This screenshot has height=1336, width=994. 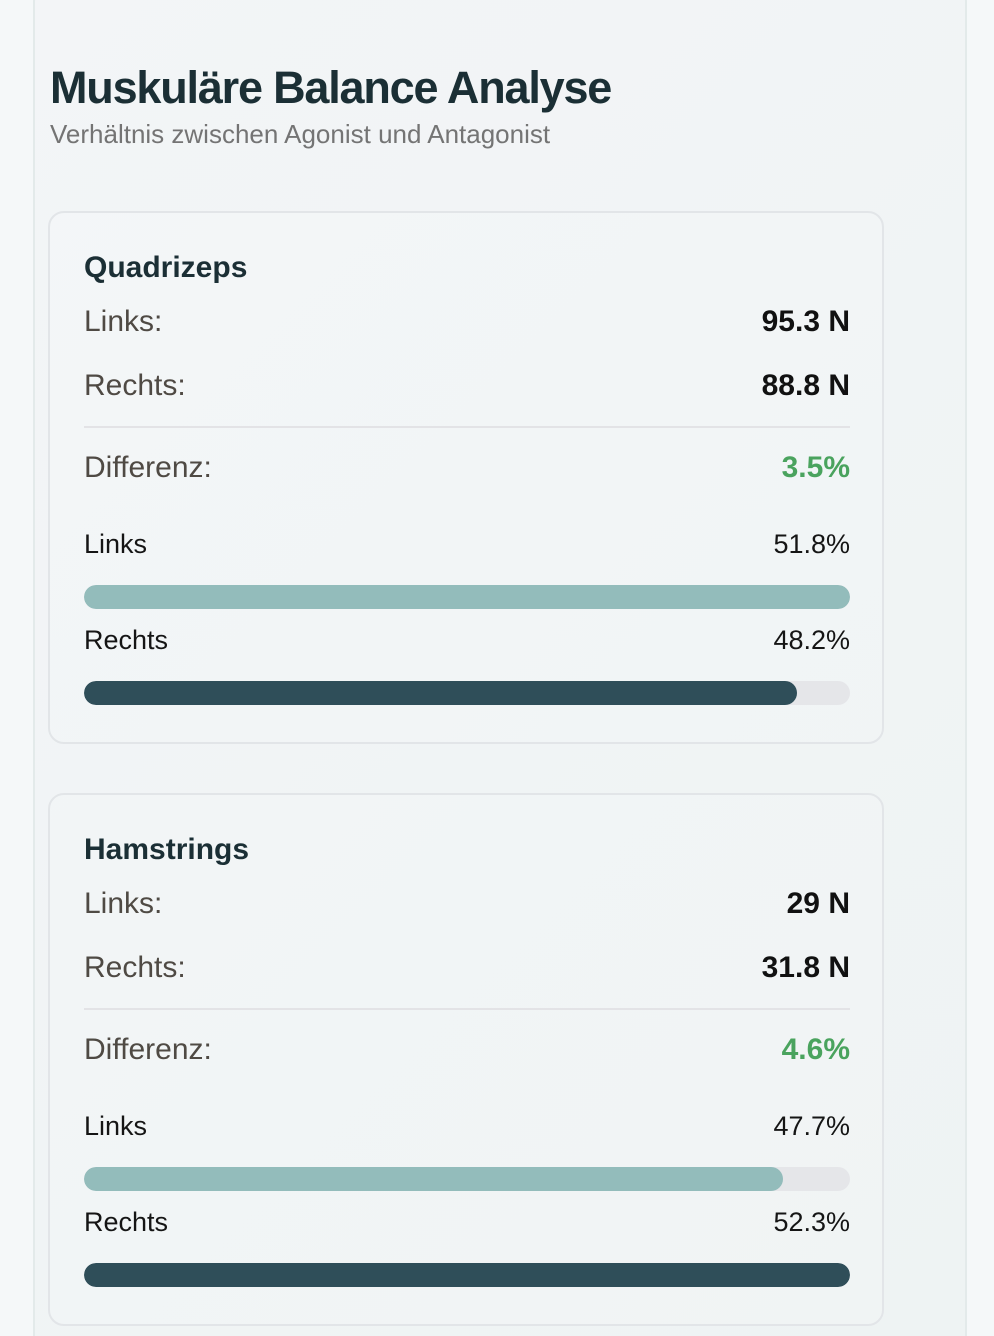 What do you see at coordinates (467, 386) in the screenshot?
I see `right-force-row: Rechts: 88.8 N` at bounding box center [467, 386].